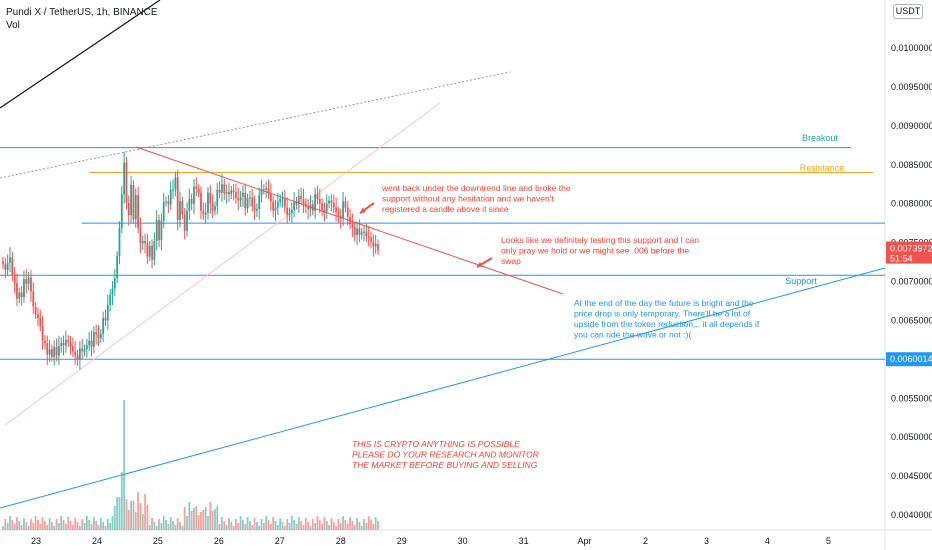 This screenshot has height=550, width=932. What do you see at coordinates (585, 541) in the screenshot?
I see `x-tick-label: Apr` at bounding box center [585, 541].